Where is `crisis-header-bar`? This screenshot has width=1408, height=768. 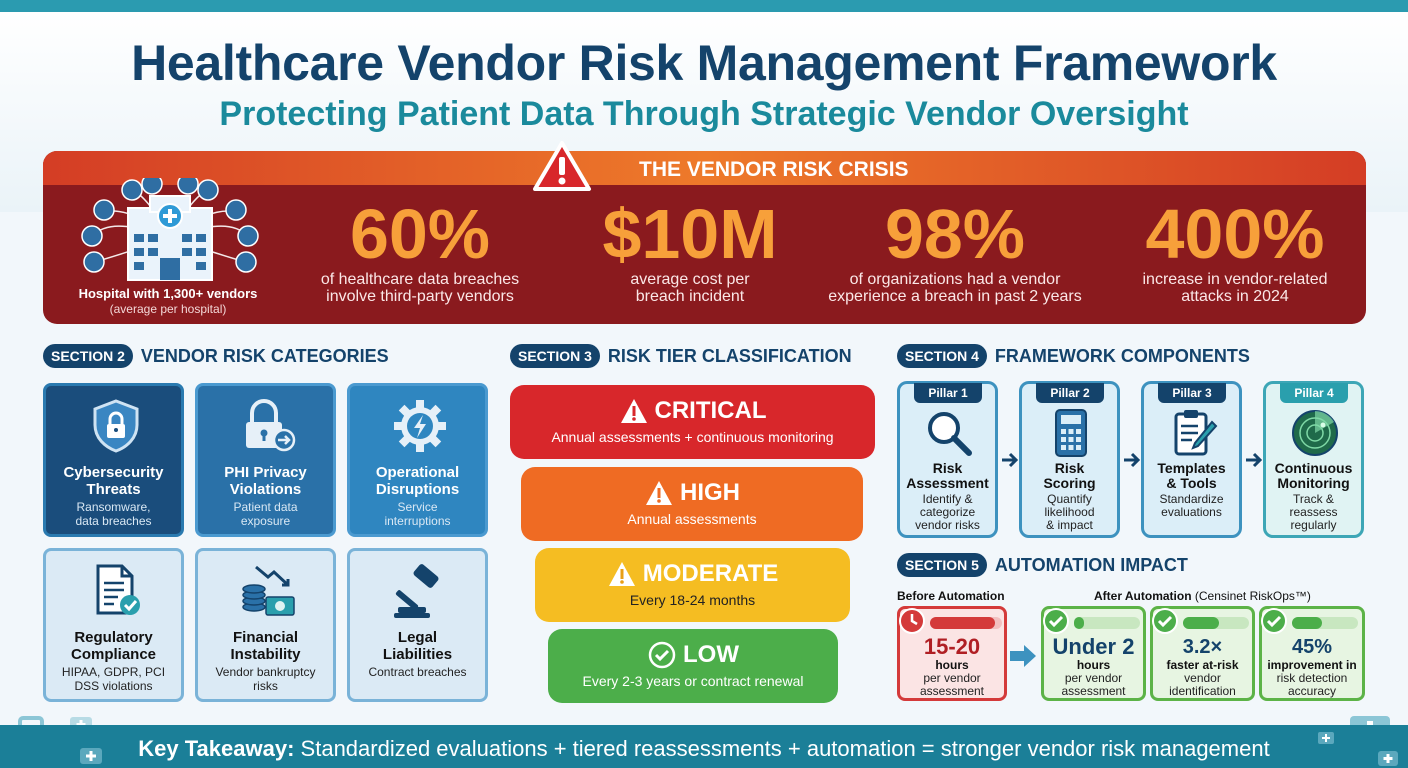 crisis-header-bar is located at coordinates (704, 168).